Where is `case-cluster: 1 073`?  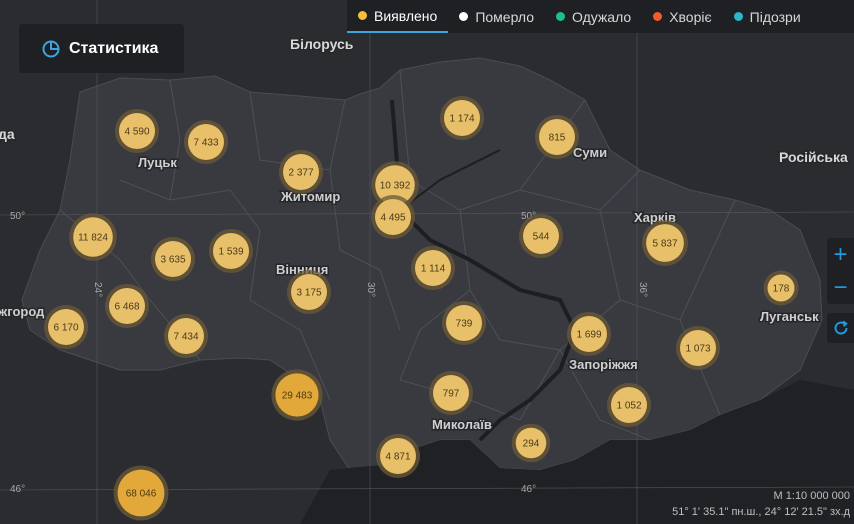
case-cluster: 1 073 is located at coordinates (698, 348).